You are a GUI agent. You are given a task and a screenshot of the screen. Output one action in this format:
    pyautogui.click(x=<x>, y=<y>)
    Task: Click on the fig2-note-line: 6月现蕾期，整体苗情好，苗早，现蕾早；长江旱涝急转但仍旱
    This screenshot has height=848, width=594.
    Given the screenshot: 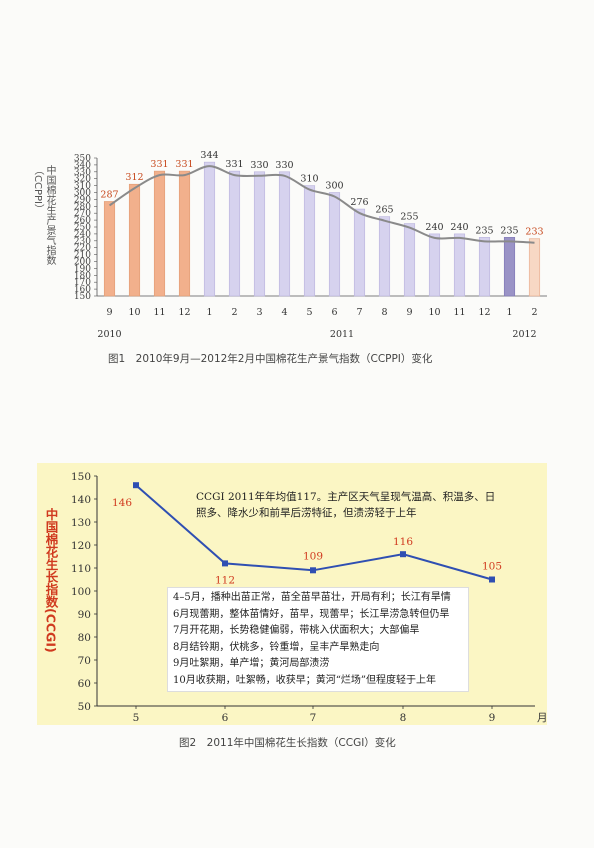 What is the action you would take?
    pyautogui.click(x=311, y=614)
    